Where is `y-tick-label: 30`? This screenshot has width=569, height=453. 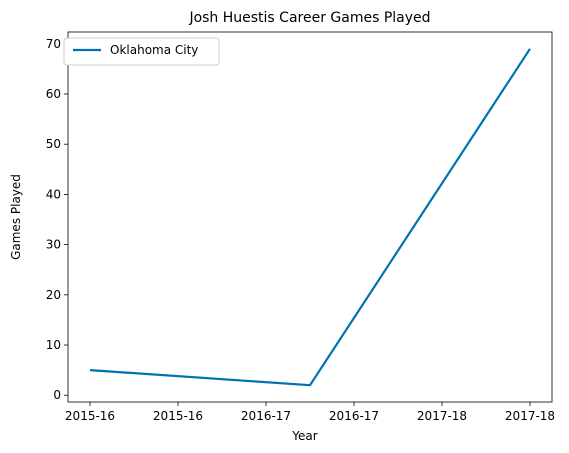 y-tick-label: 30 is located at coordinates (53, 245).